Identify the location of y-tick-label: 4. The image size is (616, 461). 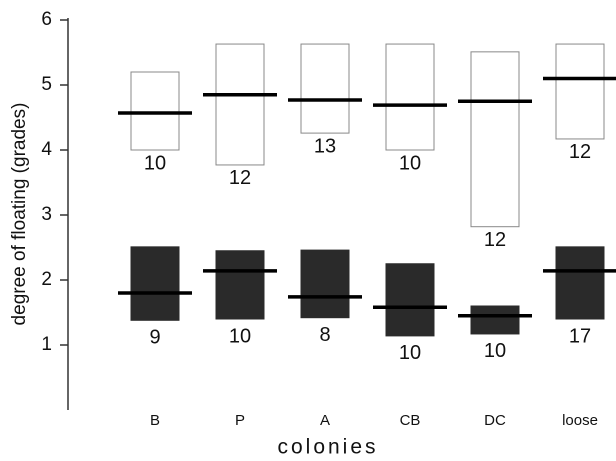
(46, 149).